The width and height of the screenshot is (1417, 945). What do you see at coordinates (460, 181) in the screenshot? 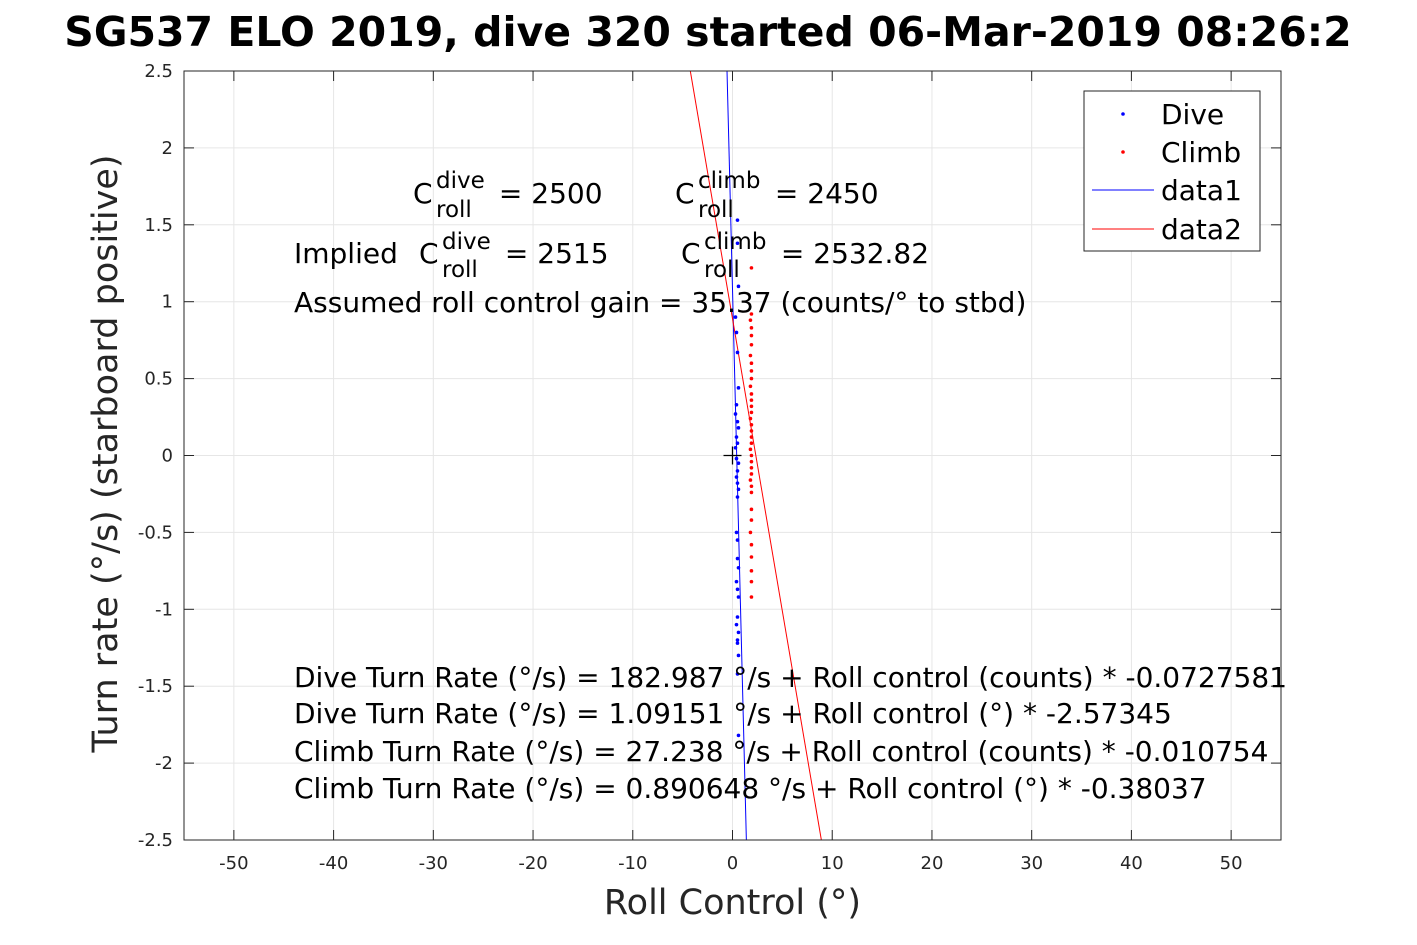
I see `c-dive-sup: dive` at bounding box center [460, 181].